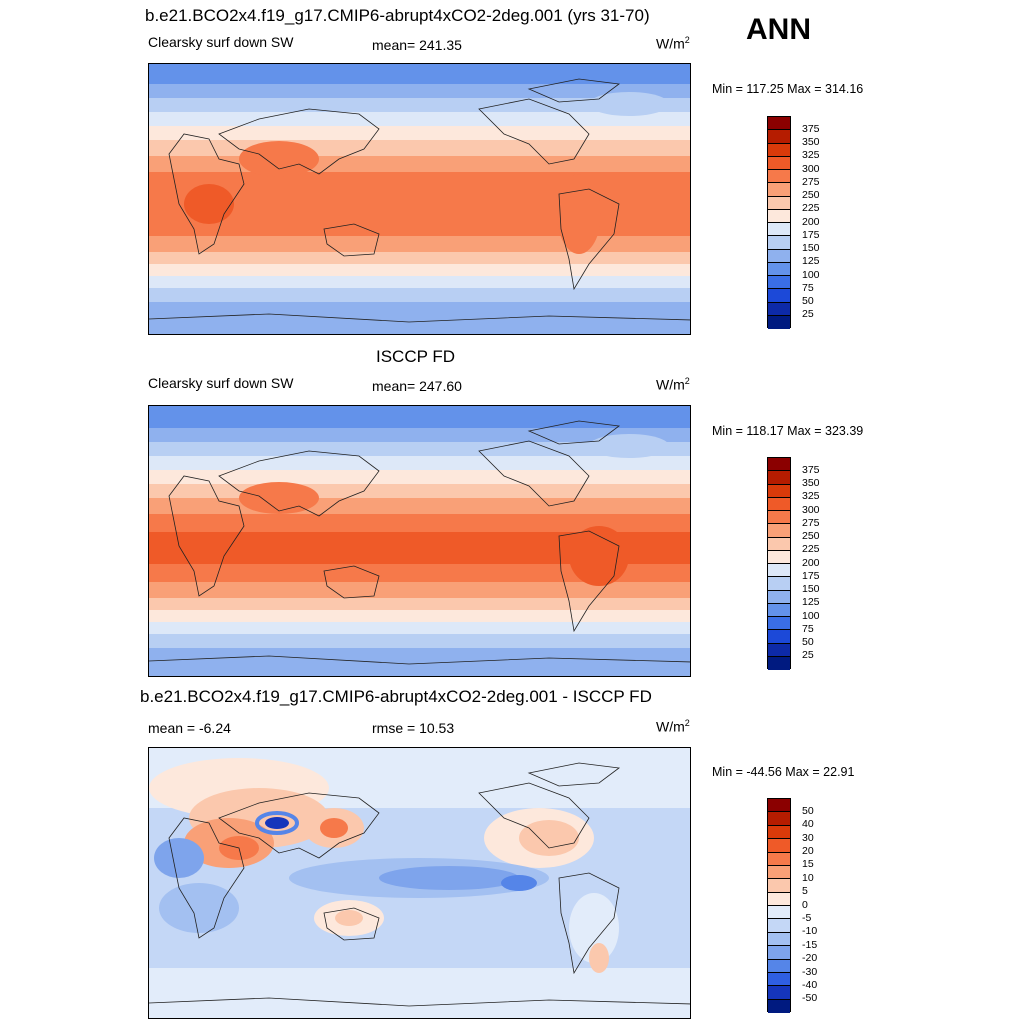  I want to click on colorbar-tick-label: 30, so click(808, 838).